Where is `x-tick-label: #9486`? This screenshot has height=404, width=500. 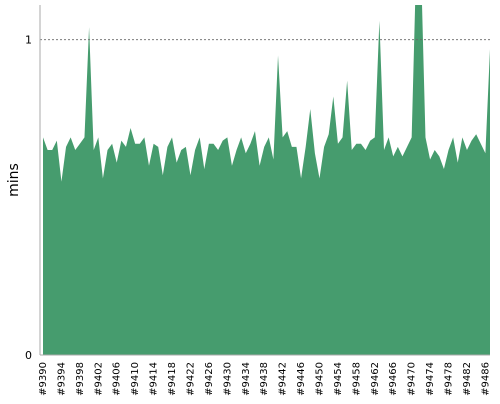 x-tick-label: #9486 is located at coordinates (485, 379).